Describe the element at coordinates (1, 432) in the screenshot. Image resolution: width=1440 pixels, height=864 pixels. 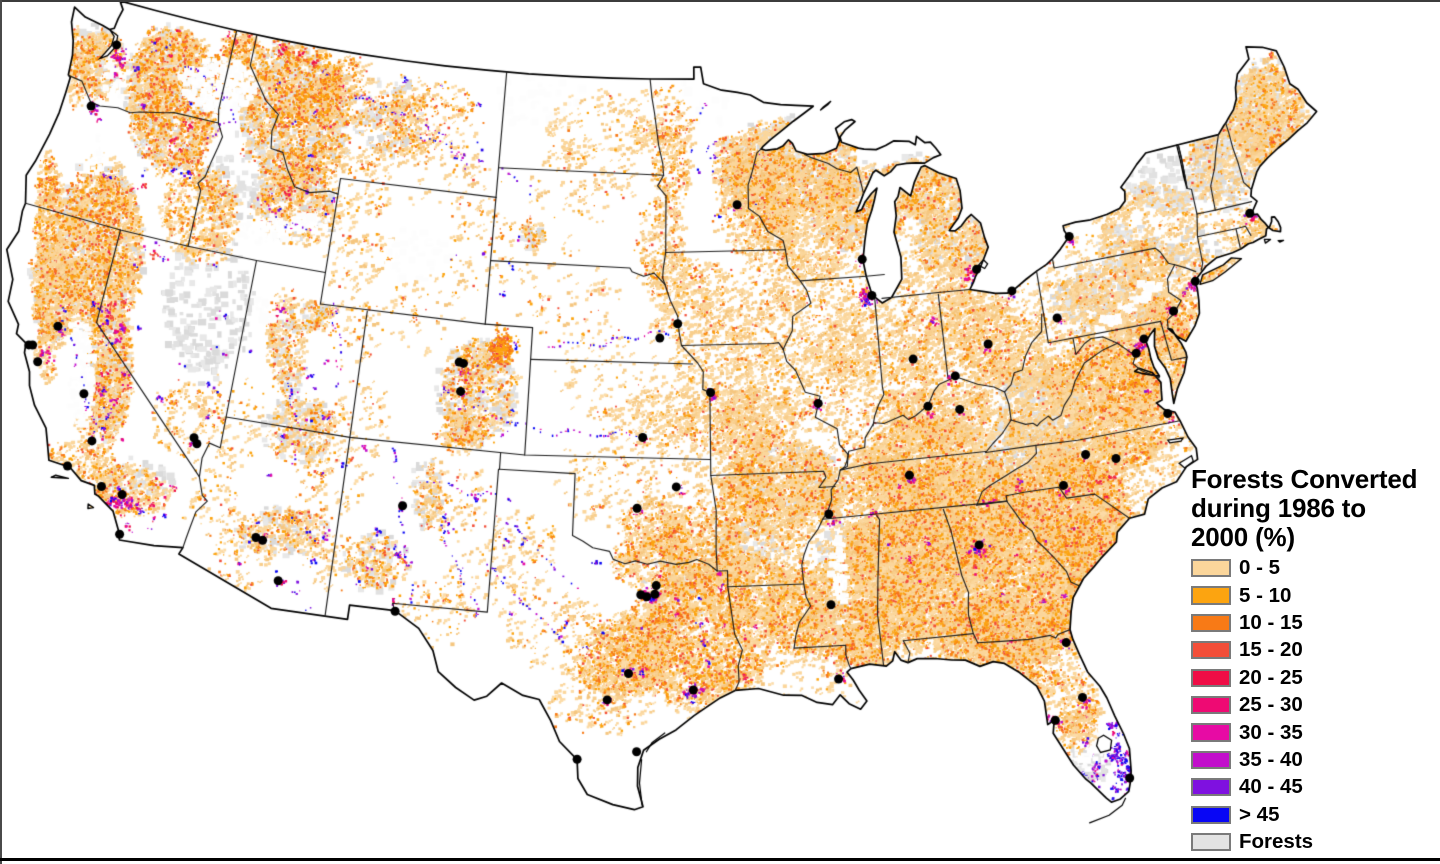
I see `frame-left-border` at that location.